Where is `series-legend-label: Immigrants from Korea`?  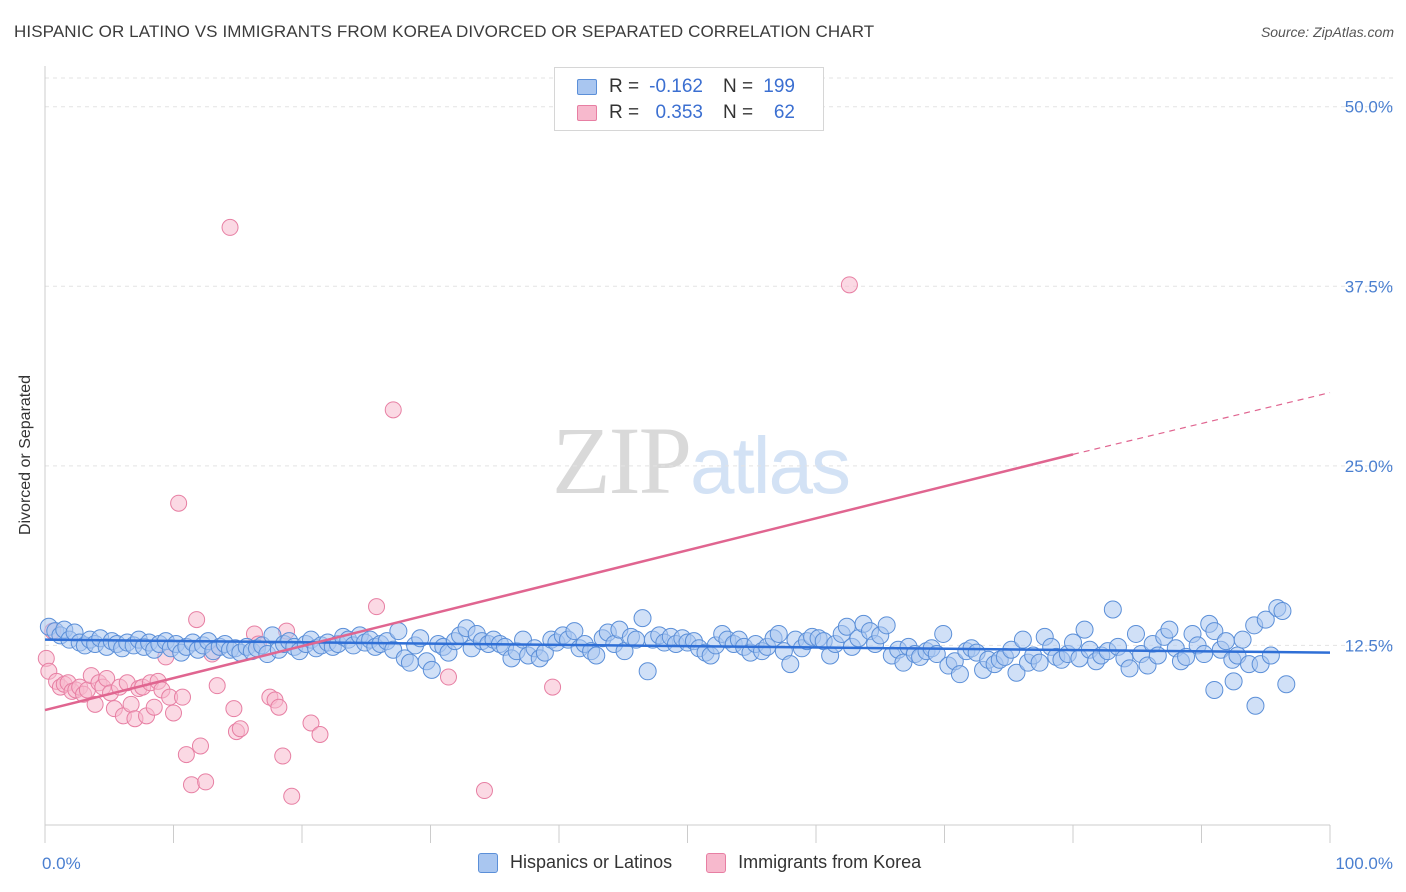 series-legend-label: Immigrants from Korea is located at coordinates (830, 862).